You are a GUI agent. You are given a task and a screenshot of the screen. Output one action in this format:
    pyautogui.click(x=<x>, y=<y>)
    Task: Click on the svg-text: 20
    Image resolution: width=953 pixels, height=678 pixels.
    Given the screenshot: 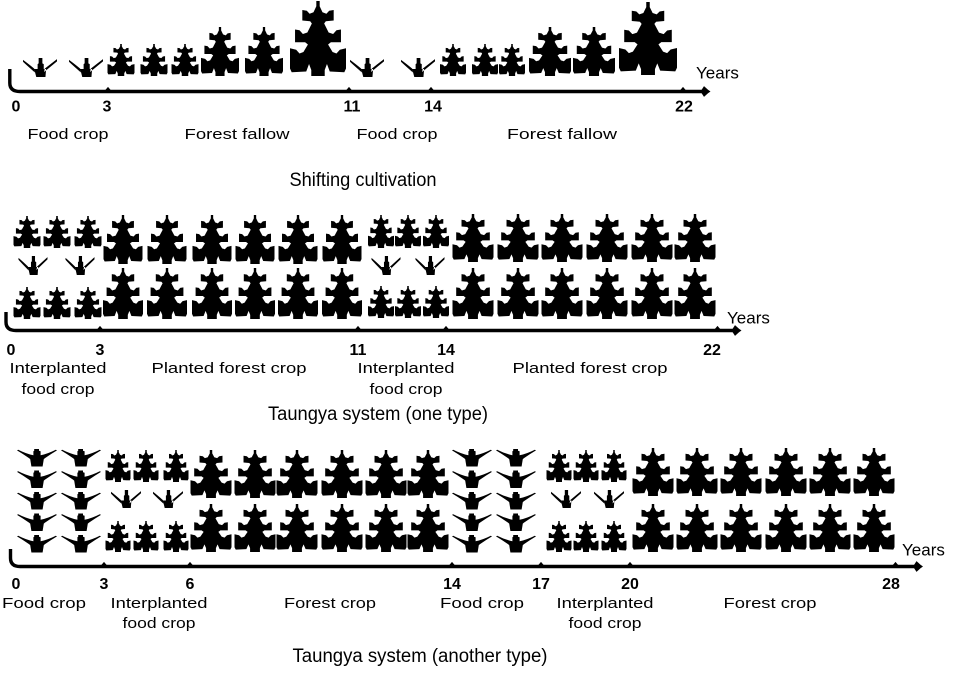 What is the action you would take?
    pyautogui.click(x=630, y=584)
    